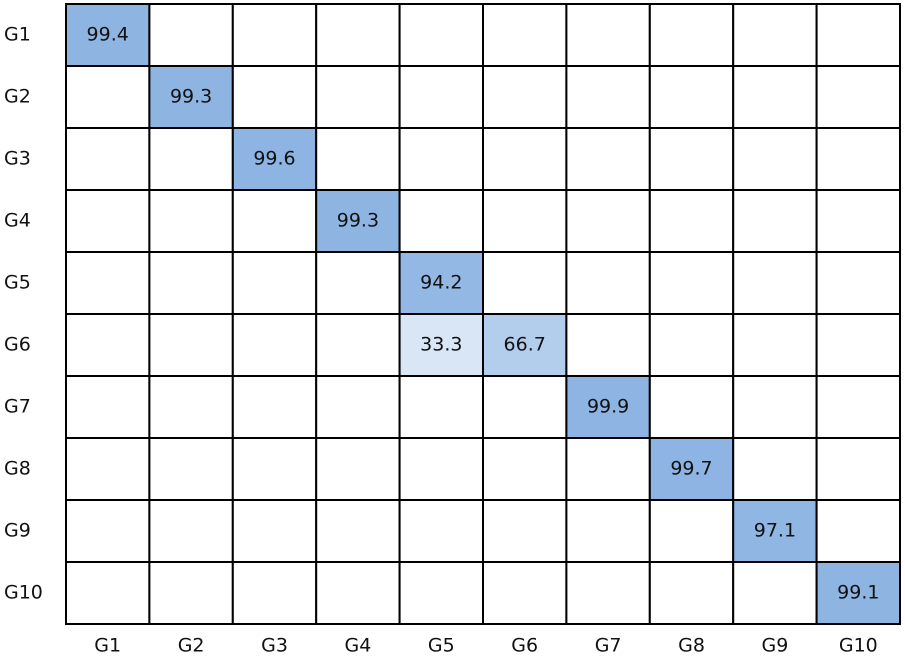  What do you see at coordinates (17, 345) in the screenshot?
I see `y-tick-label: G6` at bounding box center [17, 345].